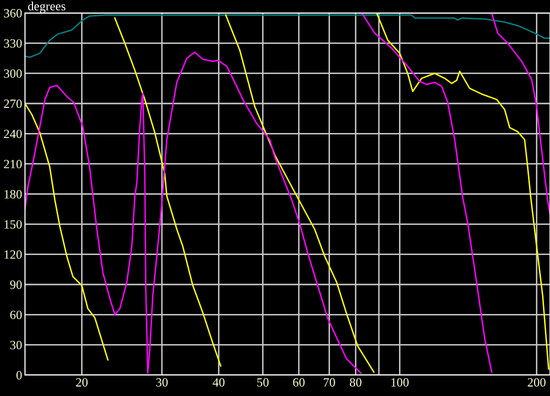 This screenshot has height=396, width=550. I want to click on y-tick-label: 210, so click(13, 164).